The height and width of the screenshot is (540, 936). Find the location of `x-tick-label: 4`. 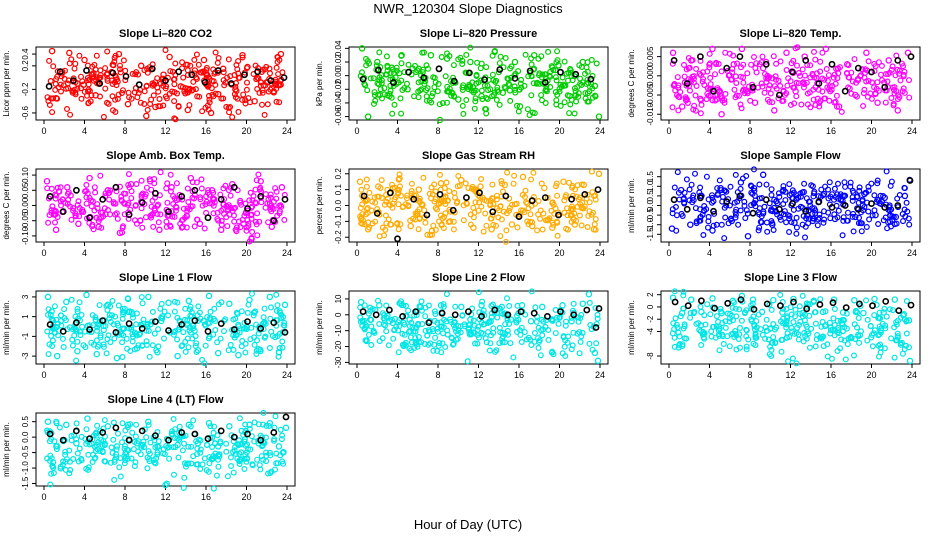

x-tick-label: 4 is located at coordinates (84, 497).